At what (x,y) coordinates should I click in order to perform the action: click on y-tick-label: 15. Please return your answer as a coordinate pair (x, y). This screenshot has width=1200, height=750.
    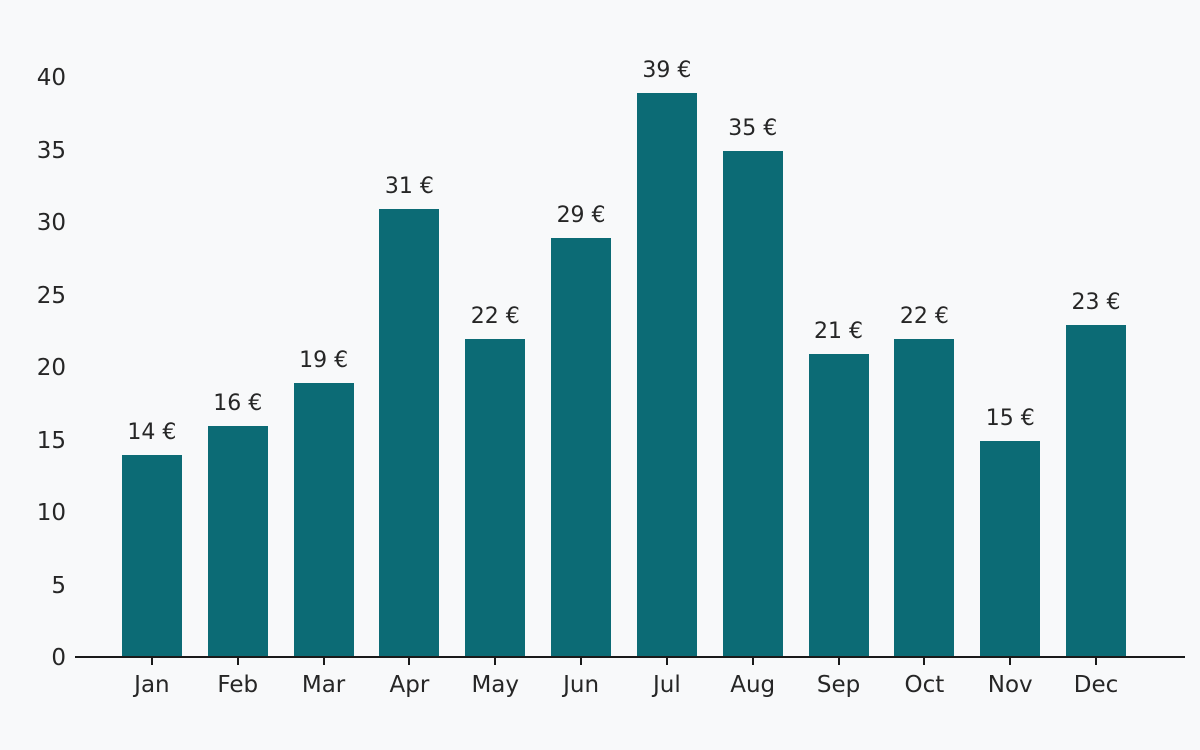
    Looking at the image, I should click on (51, 440).